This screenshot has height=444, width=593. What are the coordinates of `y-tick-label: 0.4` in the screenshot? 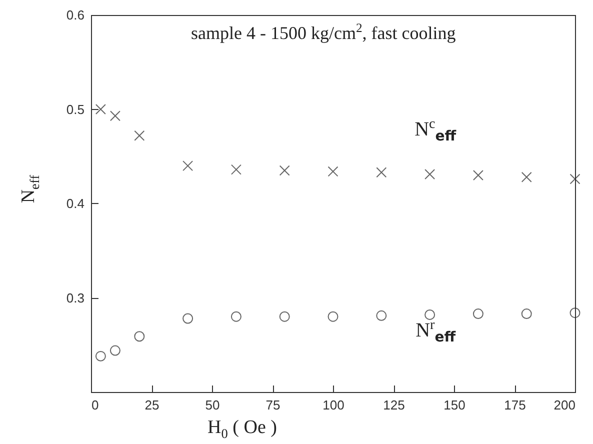 It's located at (75, 203).